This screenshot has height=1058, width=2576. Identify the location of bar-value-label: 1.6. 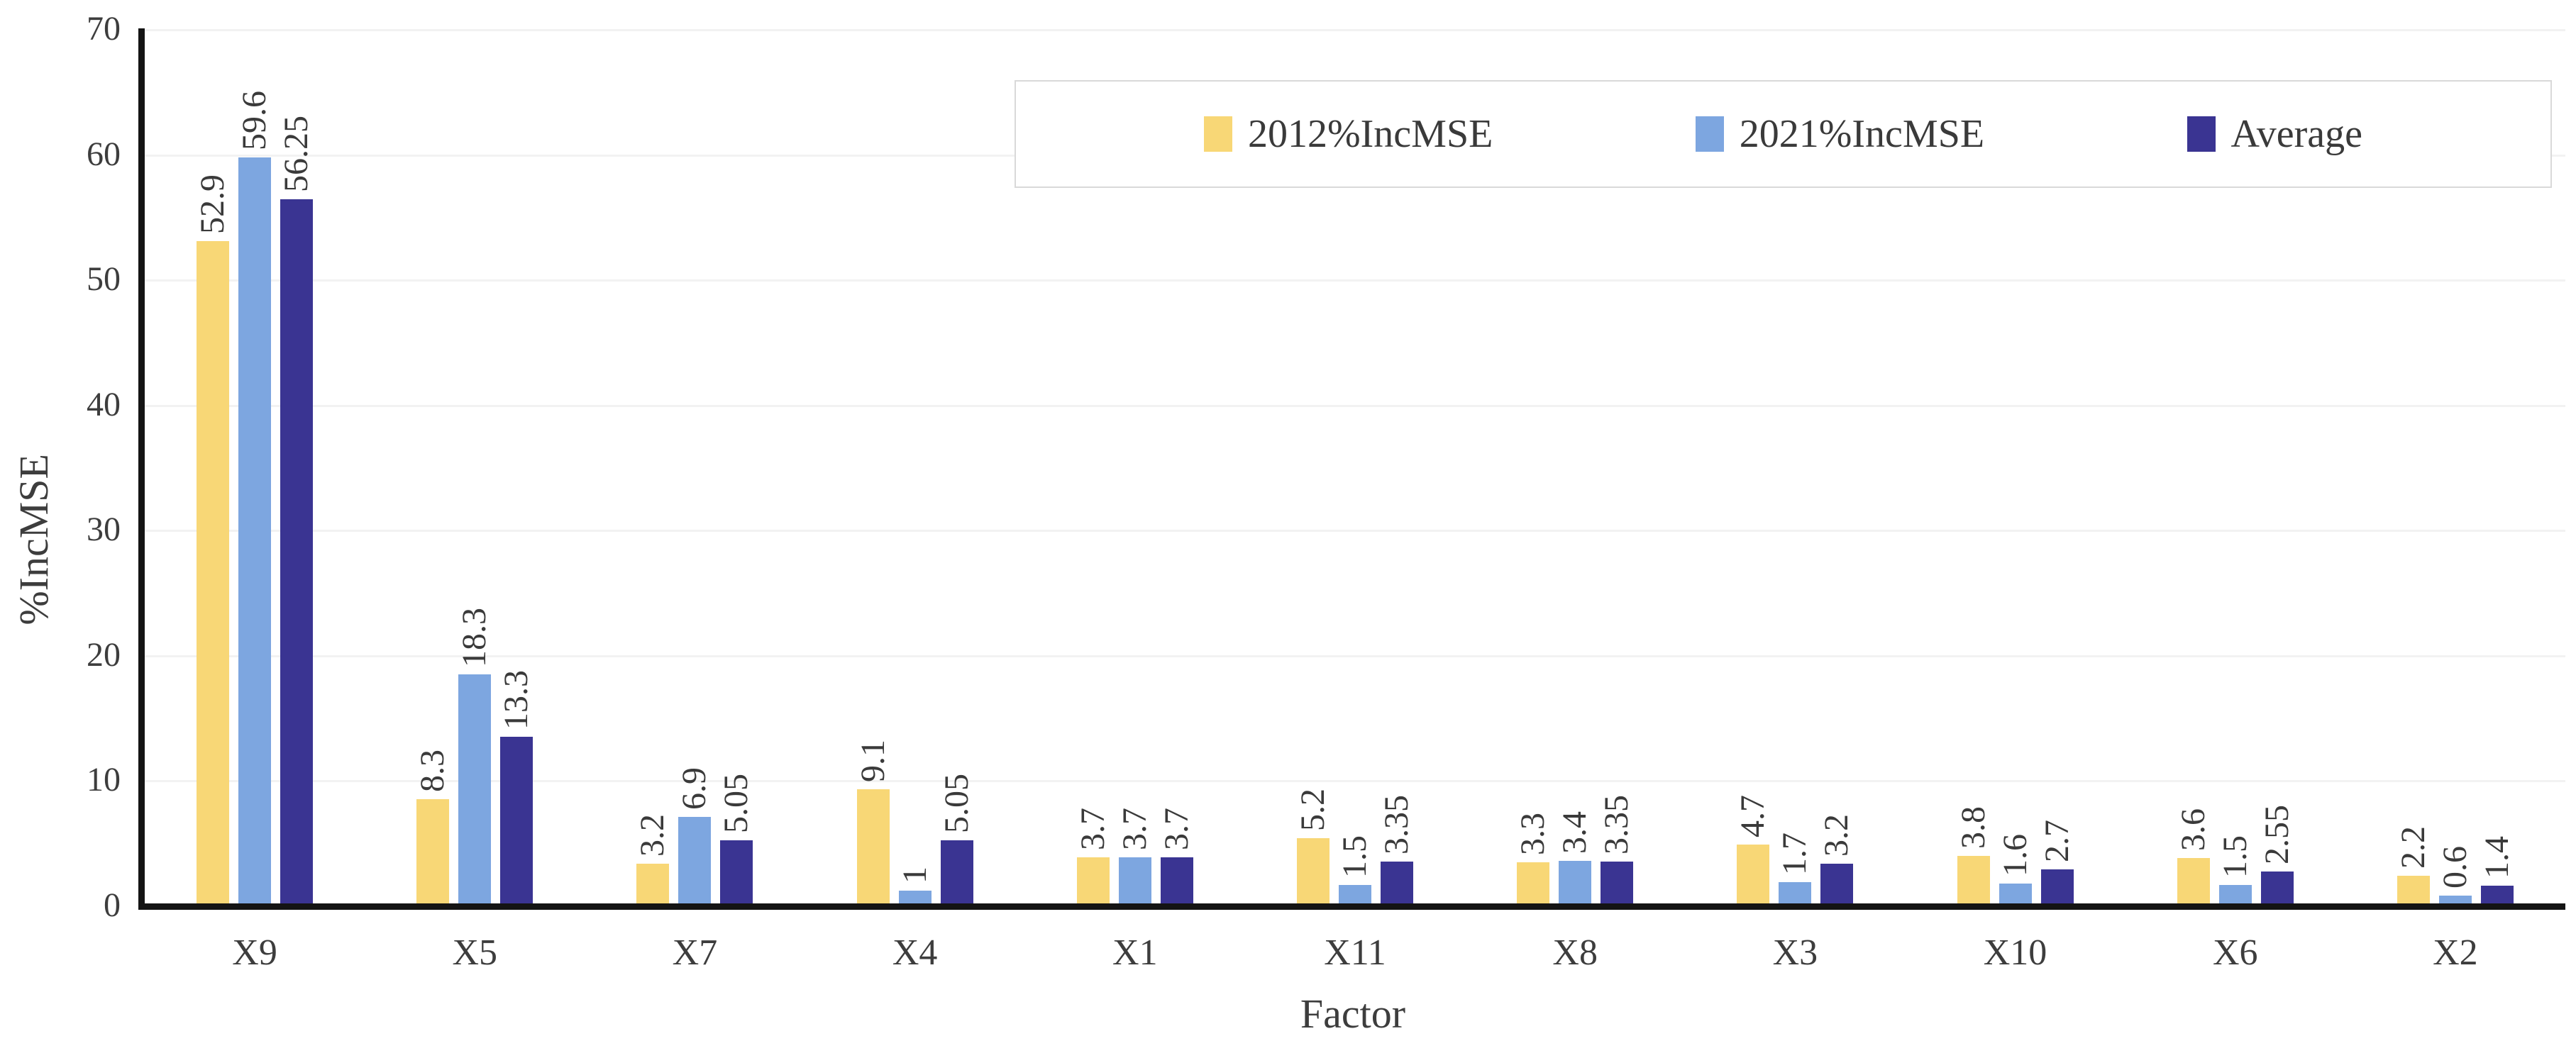
(2015, 854).